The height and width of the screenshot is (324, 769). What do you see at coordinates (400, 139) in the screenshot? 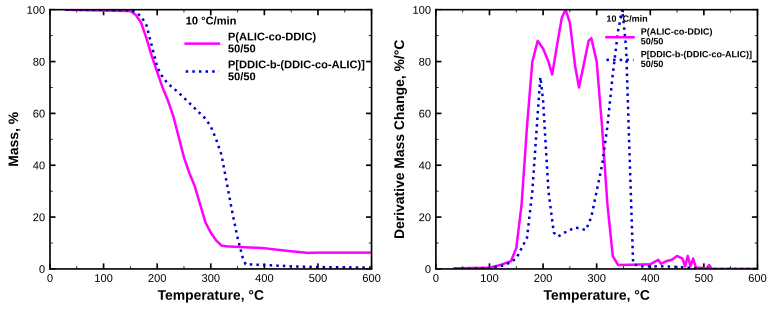
I see `y-axis-title: Derivative Mass Change, %/°C` at bounding box center [400, 139].